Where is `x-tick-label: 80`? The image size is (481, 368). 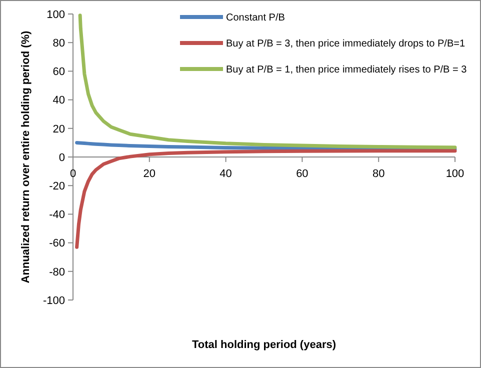 x-tick-label: 80 is located at coordinates (378, 174).